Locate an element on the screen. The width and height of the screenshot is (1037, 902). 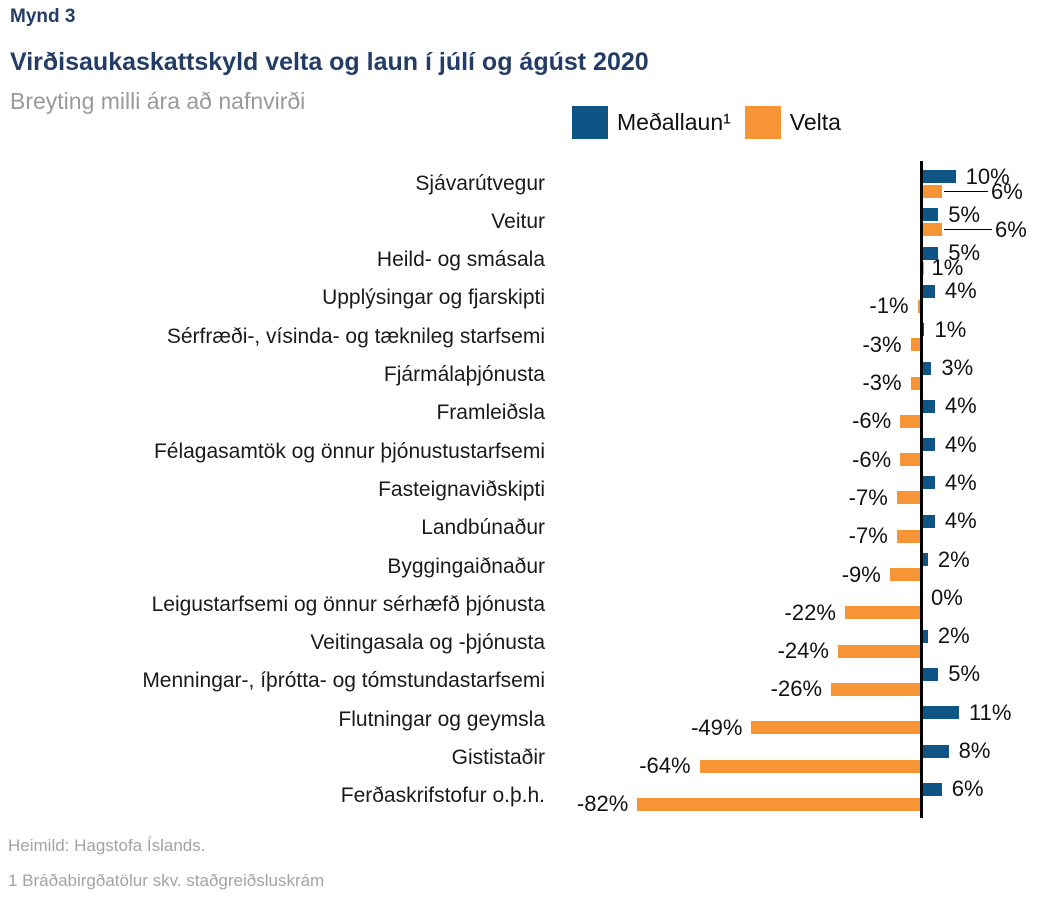
y-axis-line is located at coordinates (921, 489).